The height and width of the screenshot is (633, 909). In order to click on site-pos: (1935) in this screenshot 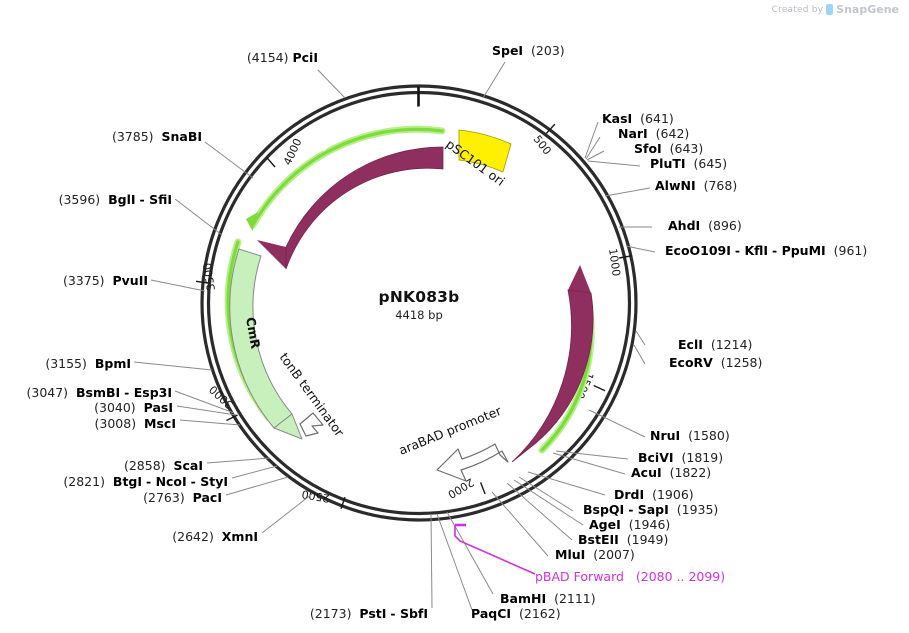, I will do `click(697, 509)`.